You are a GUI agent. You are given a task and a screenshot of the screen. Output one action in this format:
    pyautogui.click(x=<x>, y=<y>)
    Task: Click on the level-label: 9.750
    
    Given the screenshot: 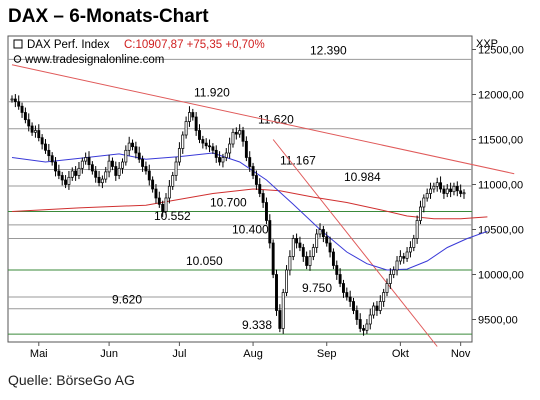 What is the action you would take?
    pyautogui.click(x=317, y=288)
    